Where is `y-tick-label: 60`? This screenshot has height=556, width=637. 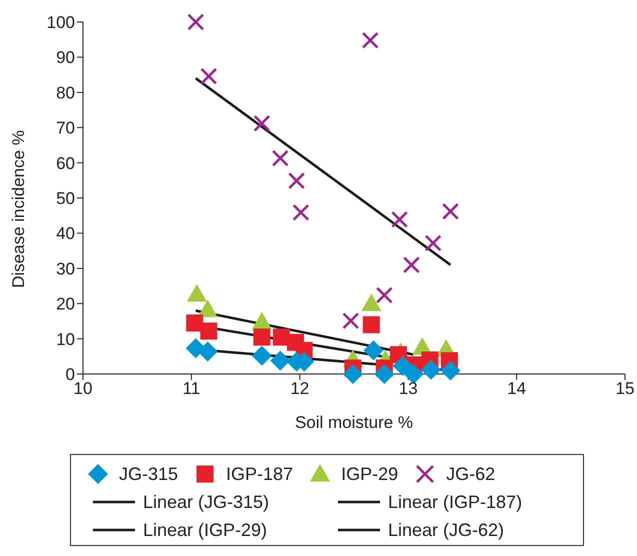 y-tick-label: 60 is located at coordinates (65, 163).